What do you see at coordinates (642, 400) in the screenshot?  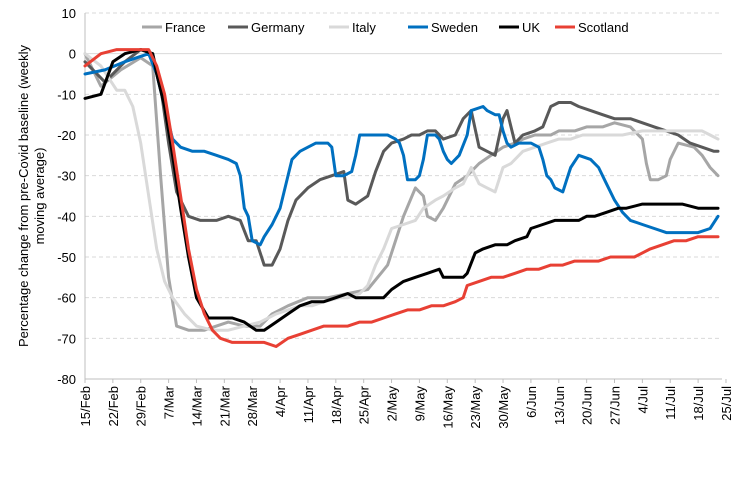 I see `x-tick-label: 4/Jul` at bounding box center [642, 400].